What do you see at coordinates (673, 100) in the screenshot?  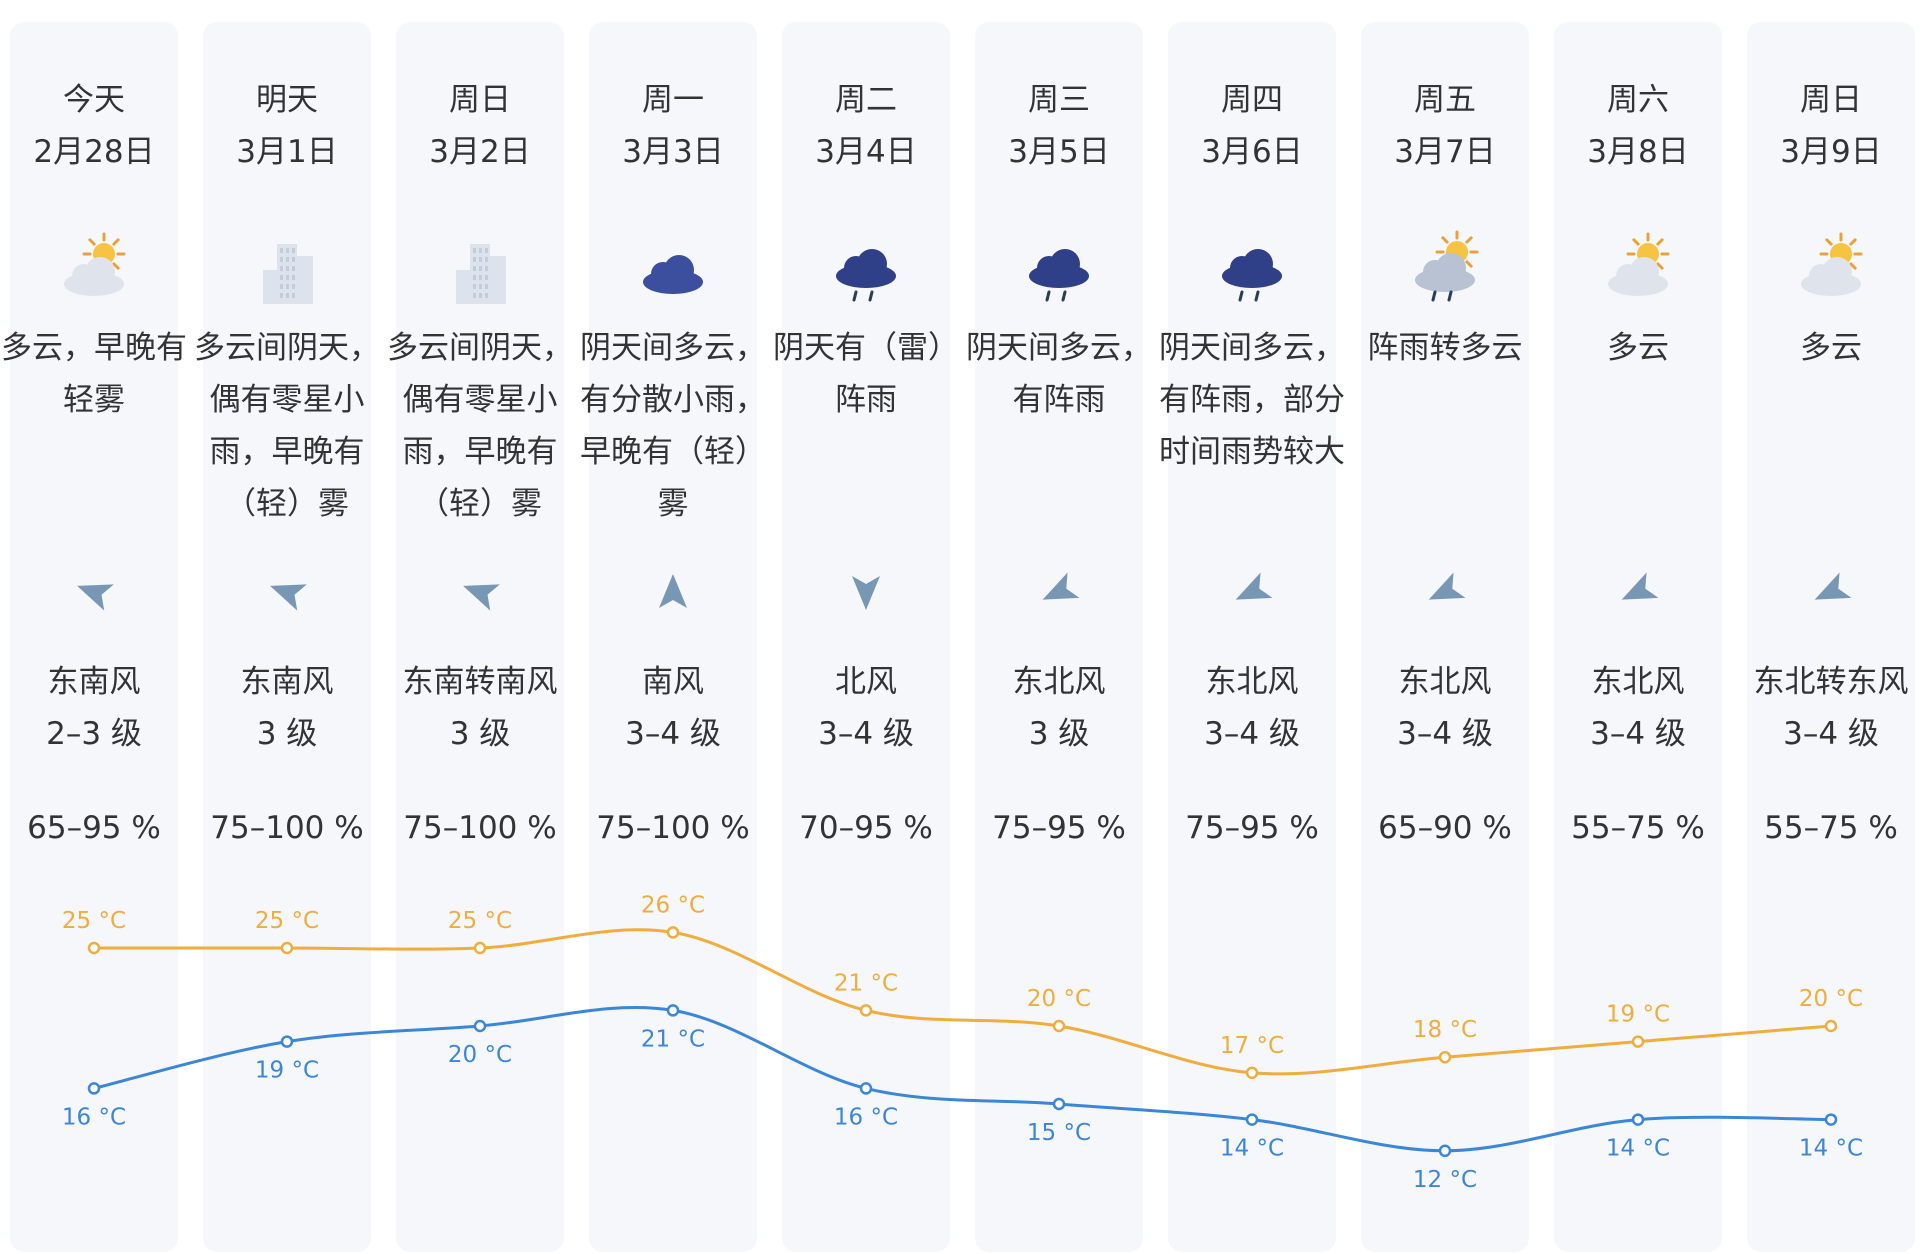 I see `day-label: 周一` at bounding box center [673, 100].